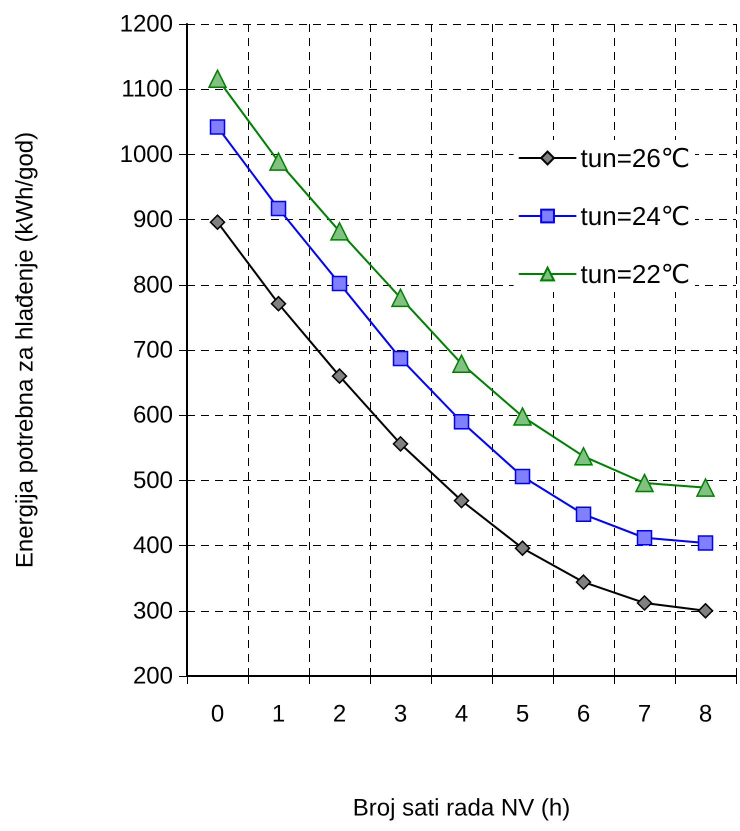 This screenshot has width=740, height=831. What do you see at coordinates (279, 714) in the screenshot?
I see `x-tick-label: 1` at bounding box center [279, 714].